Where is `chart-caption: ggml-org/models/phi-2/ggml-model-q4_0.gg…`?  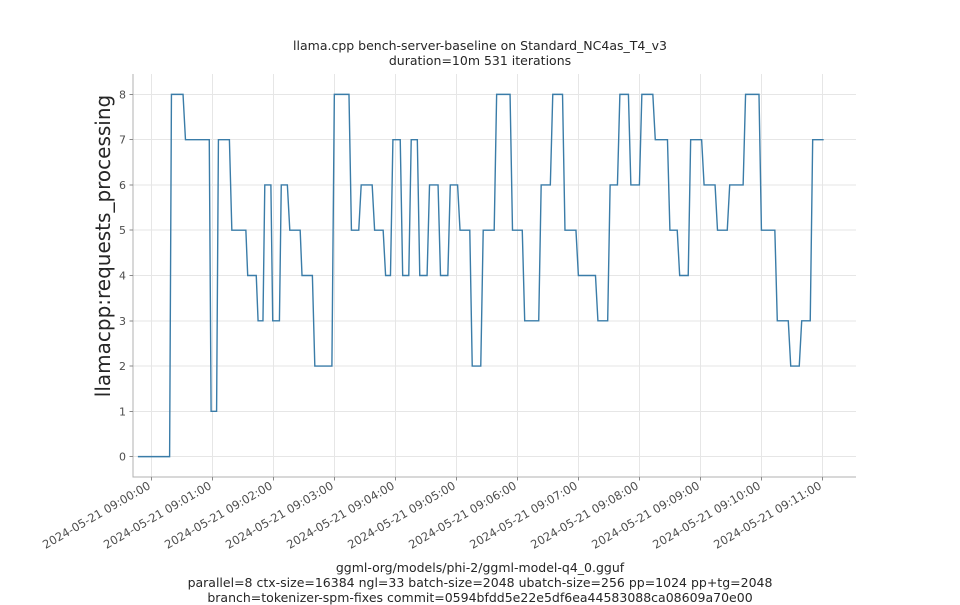 chart-caption: ggml-org/models/phi-2/ggml-model-q4_0.gg… is located at coordinates (480, 582).